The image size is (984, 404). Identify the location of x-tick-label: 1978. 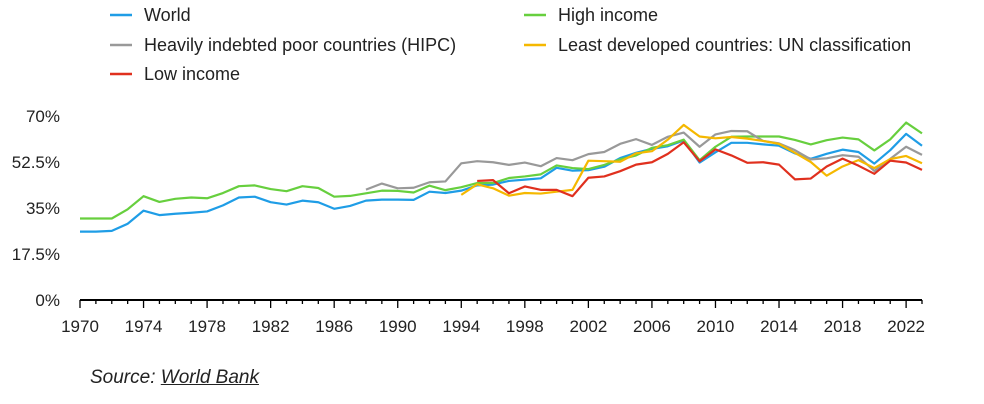
(207, 326).